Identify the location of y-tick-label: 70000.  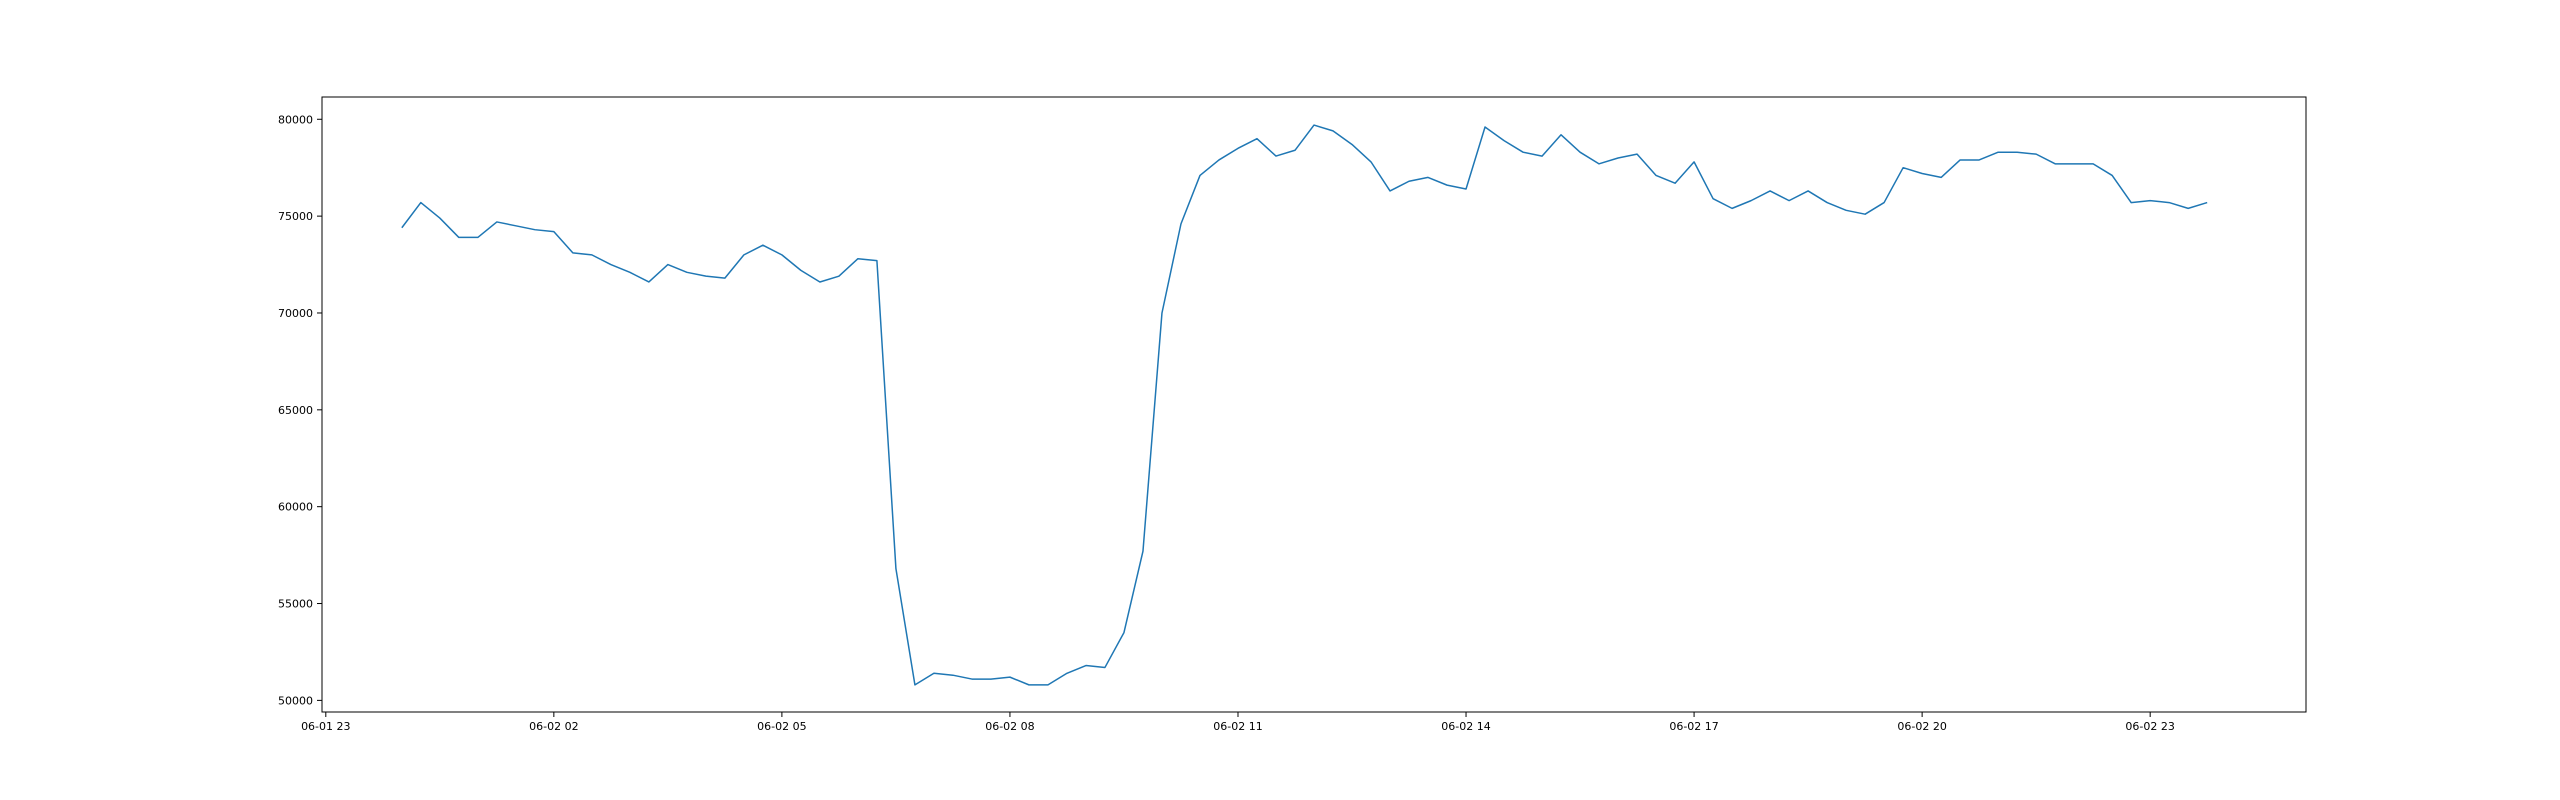
(295, 313).